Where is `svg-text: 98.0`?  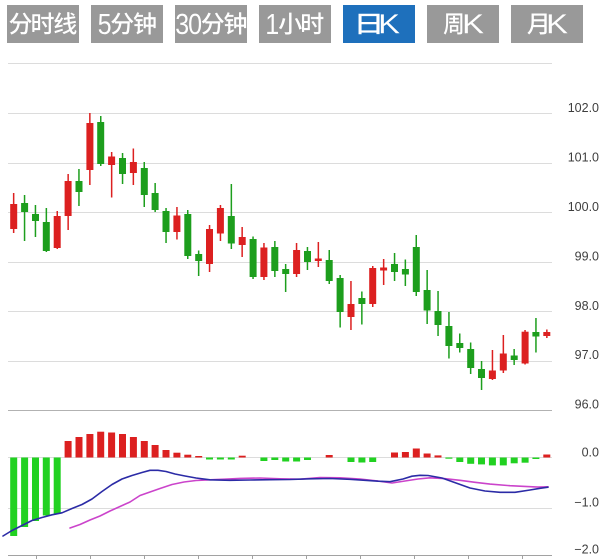
svg-text: 98.0 is located at coordinates (587, 306).